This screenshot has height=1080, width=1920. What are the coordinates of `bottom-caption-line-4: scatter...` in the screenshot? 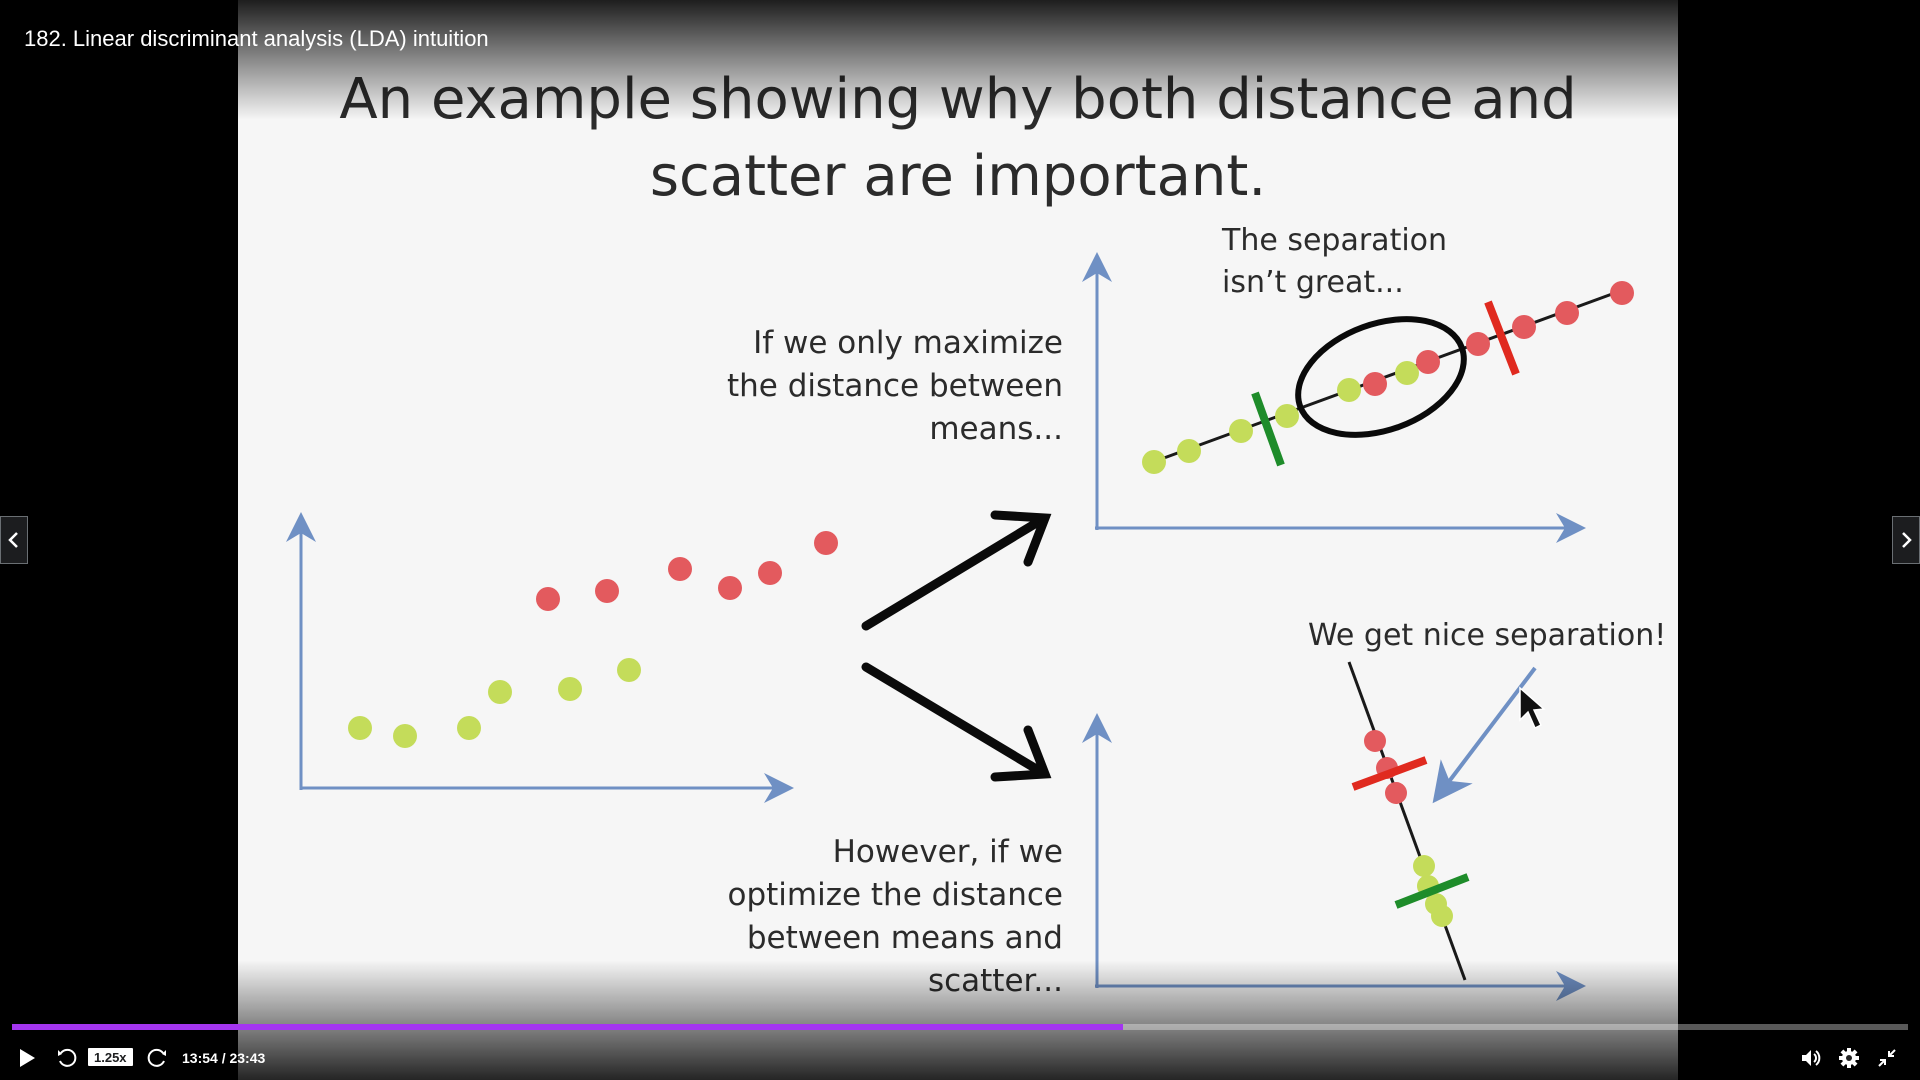 It's located at (995, 981).